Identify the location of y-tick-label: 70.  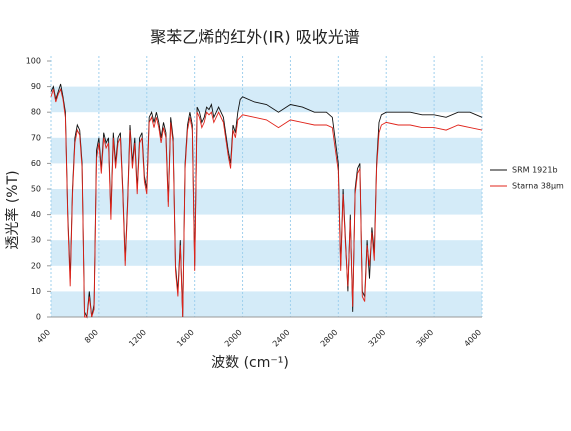
(36, 137).